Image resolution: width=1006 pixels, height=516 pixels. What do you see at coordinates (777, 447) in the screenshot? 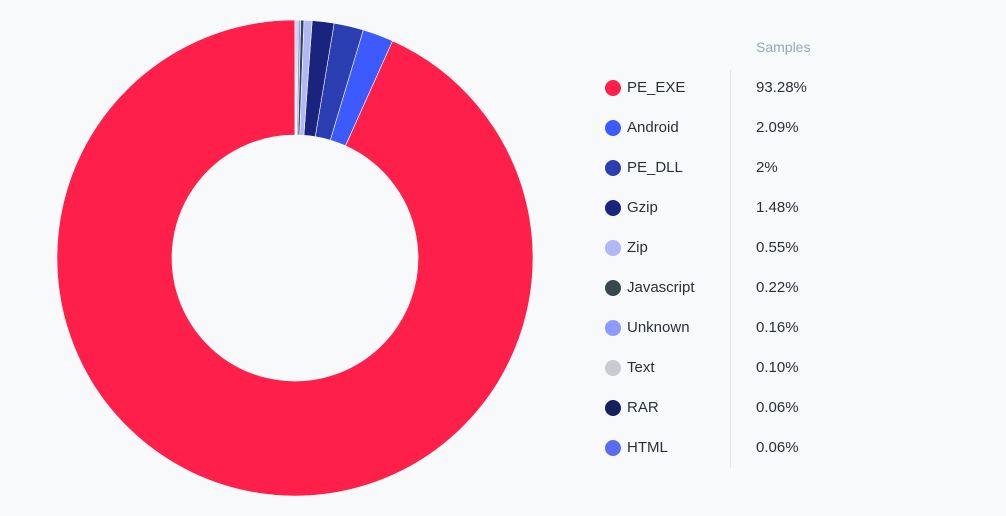
I see `legend-value-html: 0.06%` at bounding box center [777, 447].